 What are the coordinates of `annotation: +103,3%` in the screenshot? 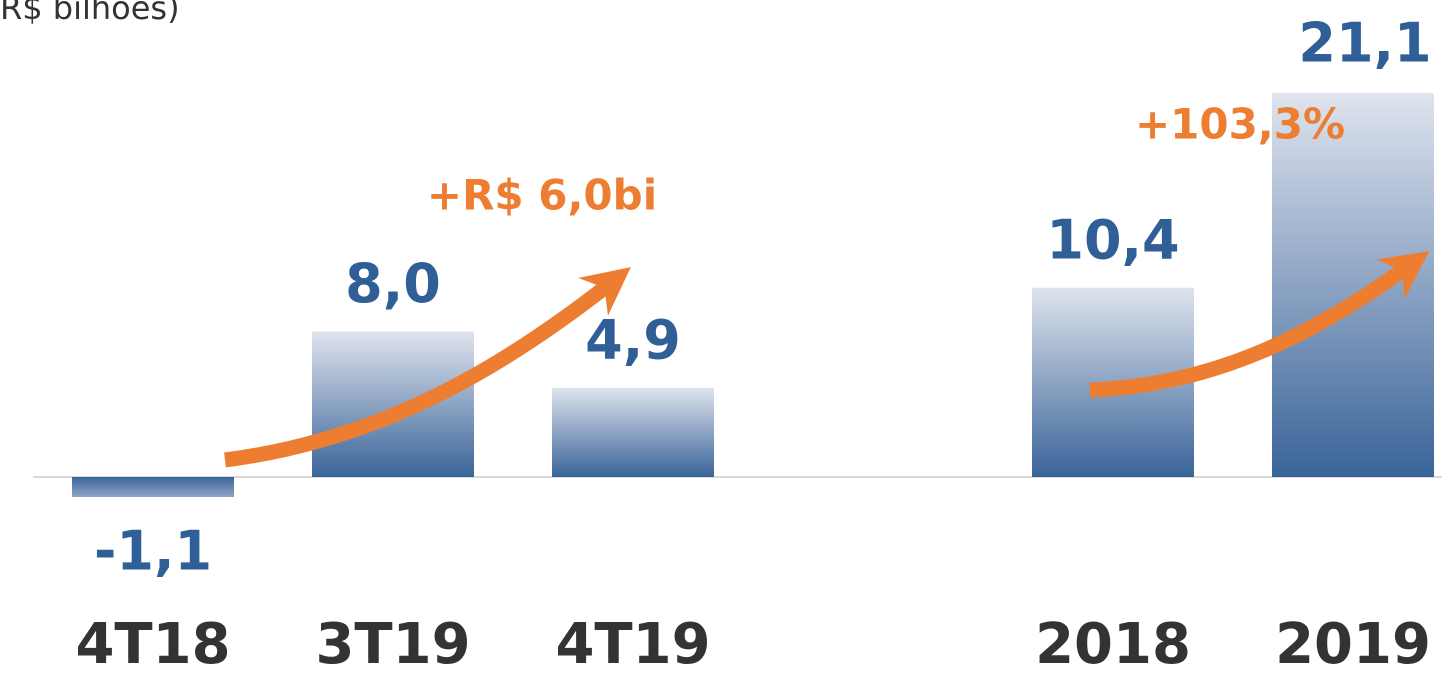 It's located at (1240, 124).